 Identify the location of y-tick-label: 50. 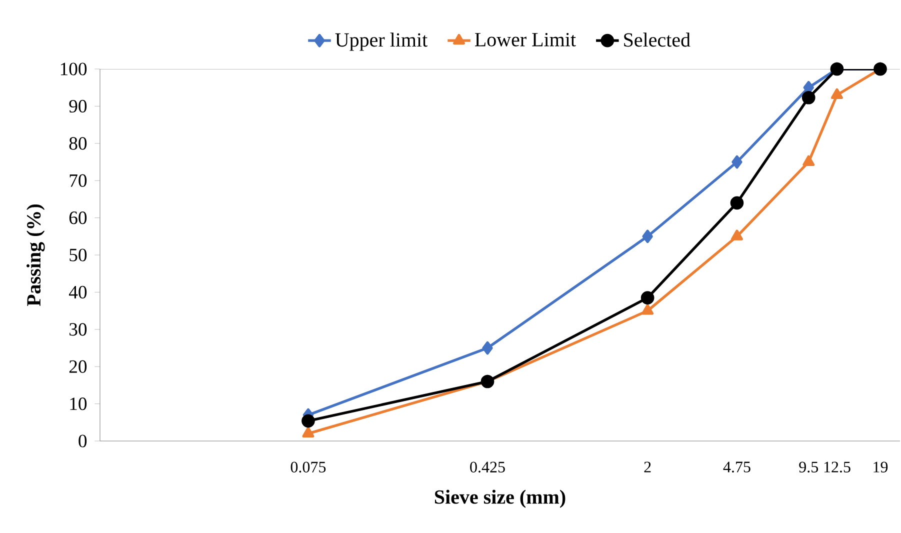
(78, 255).